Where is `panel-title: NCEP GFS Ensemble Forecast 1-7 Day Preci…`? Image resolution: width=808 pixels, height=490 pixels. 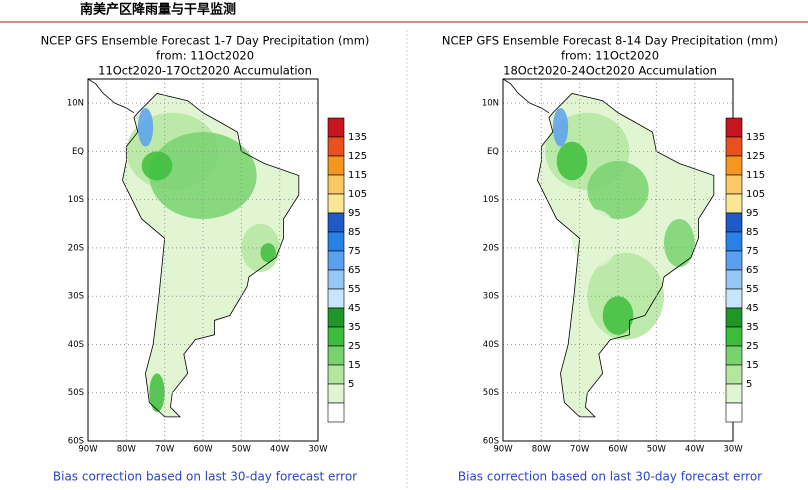
panel-title: NCEP GFS Ensemble Forecast 1-7 Day Preci… is located at coordinates (205, 41).